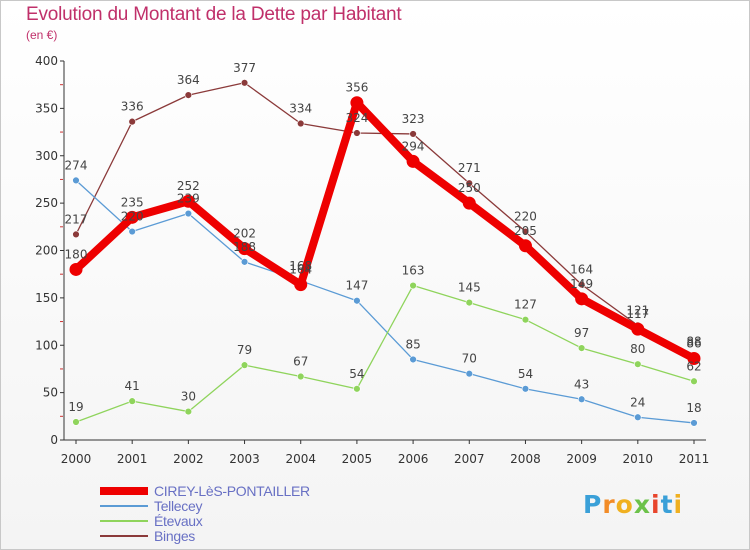 The height and width of the screenshot is (550, 750). Describe the element at coordinates (244, 247) in the screenshot. I see `data-label: 188` at that location.